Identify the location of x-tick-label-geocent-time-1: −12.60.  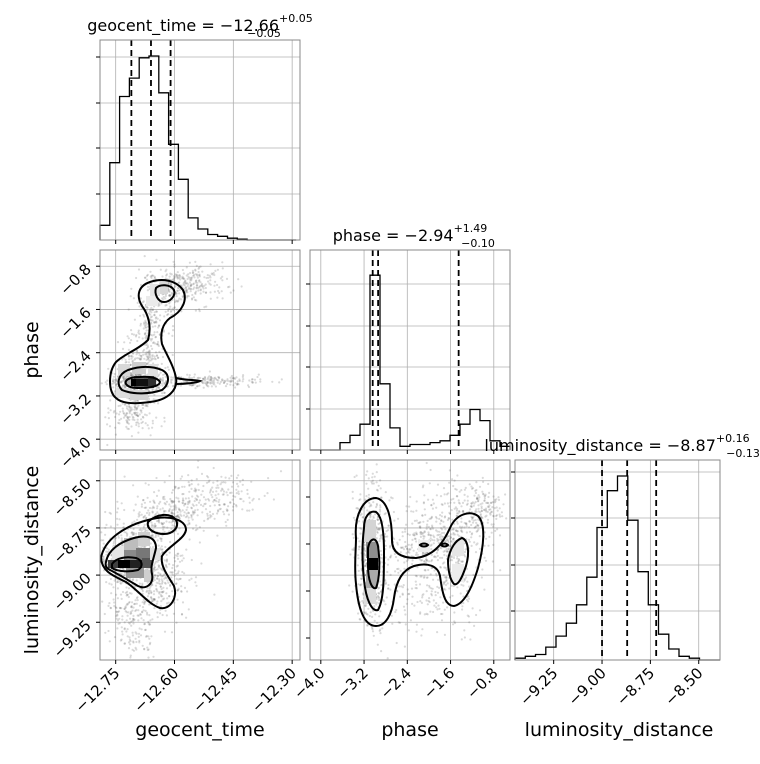
(156, 690).